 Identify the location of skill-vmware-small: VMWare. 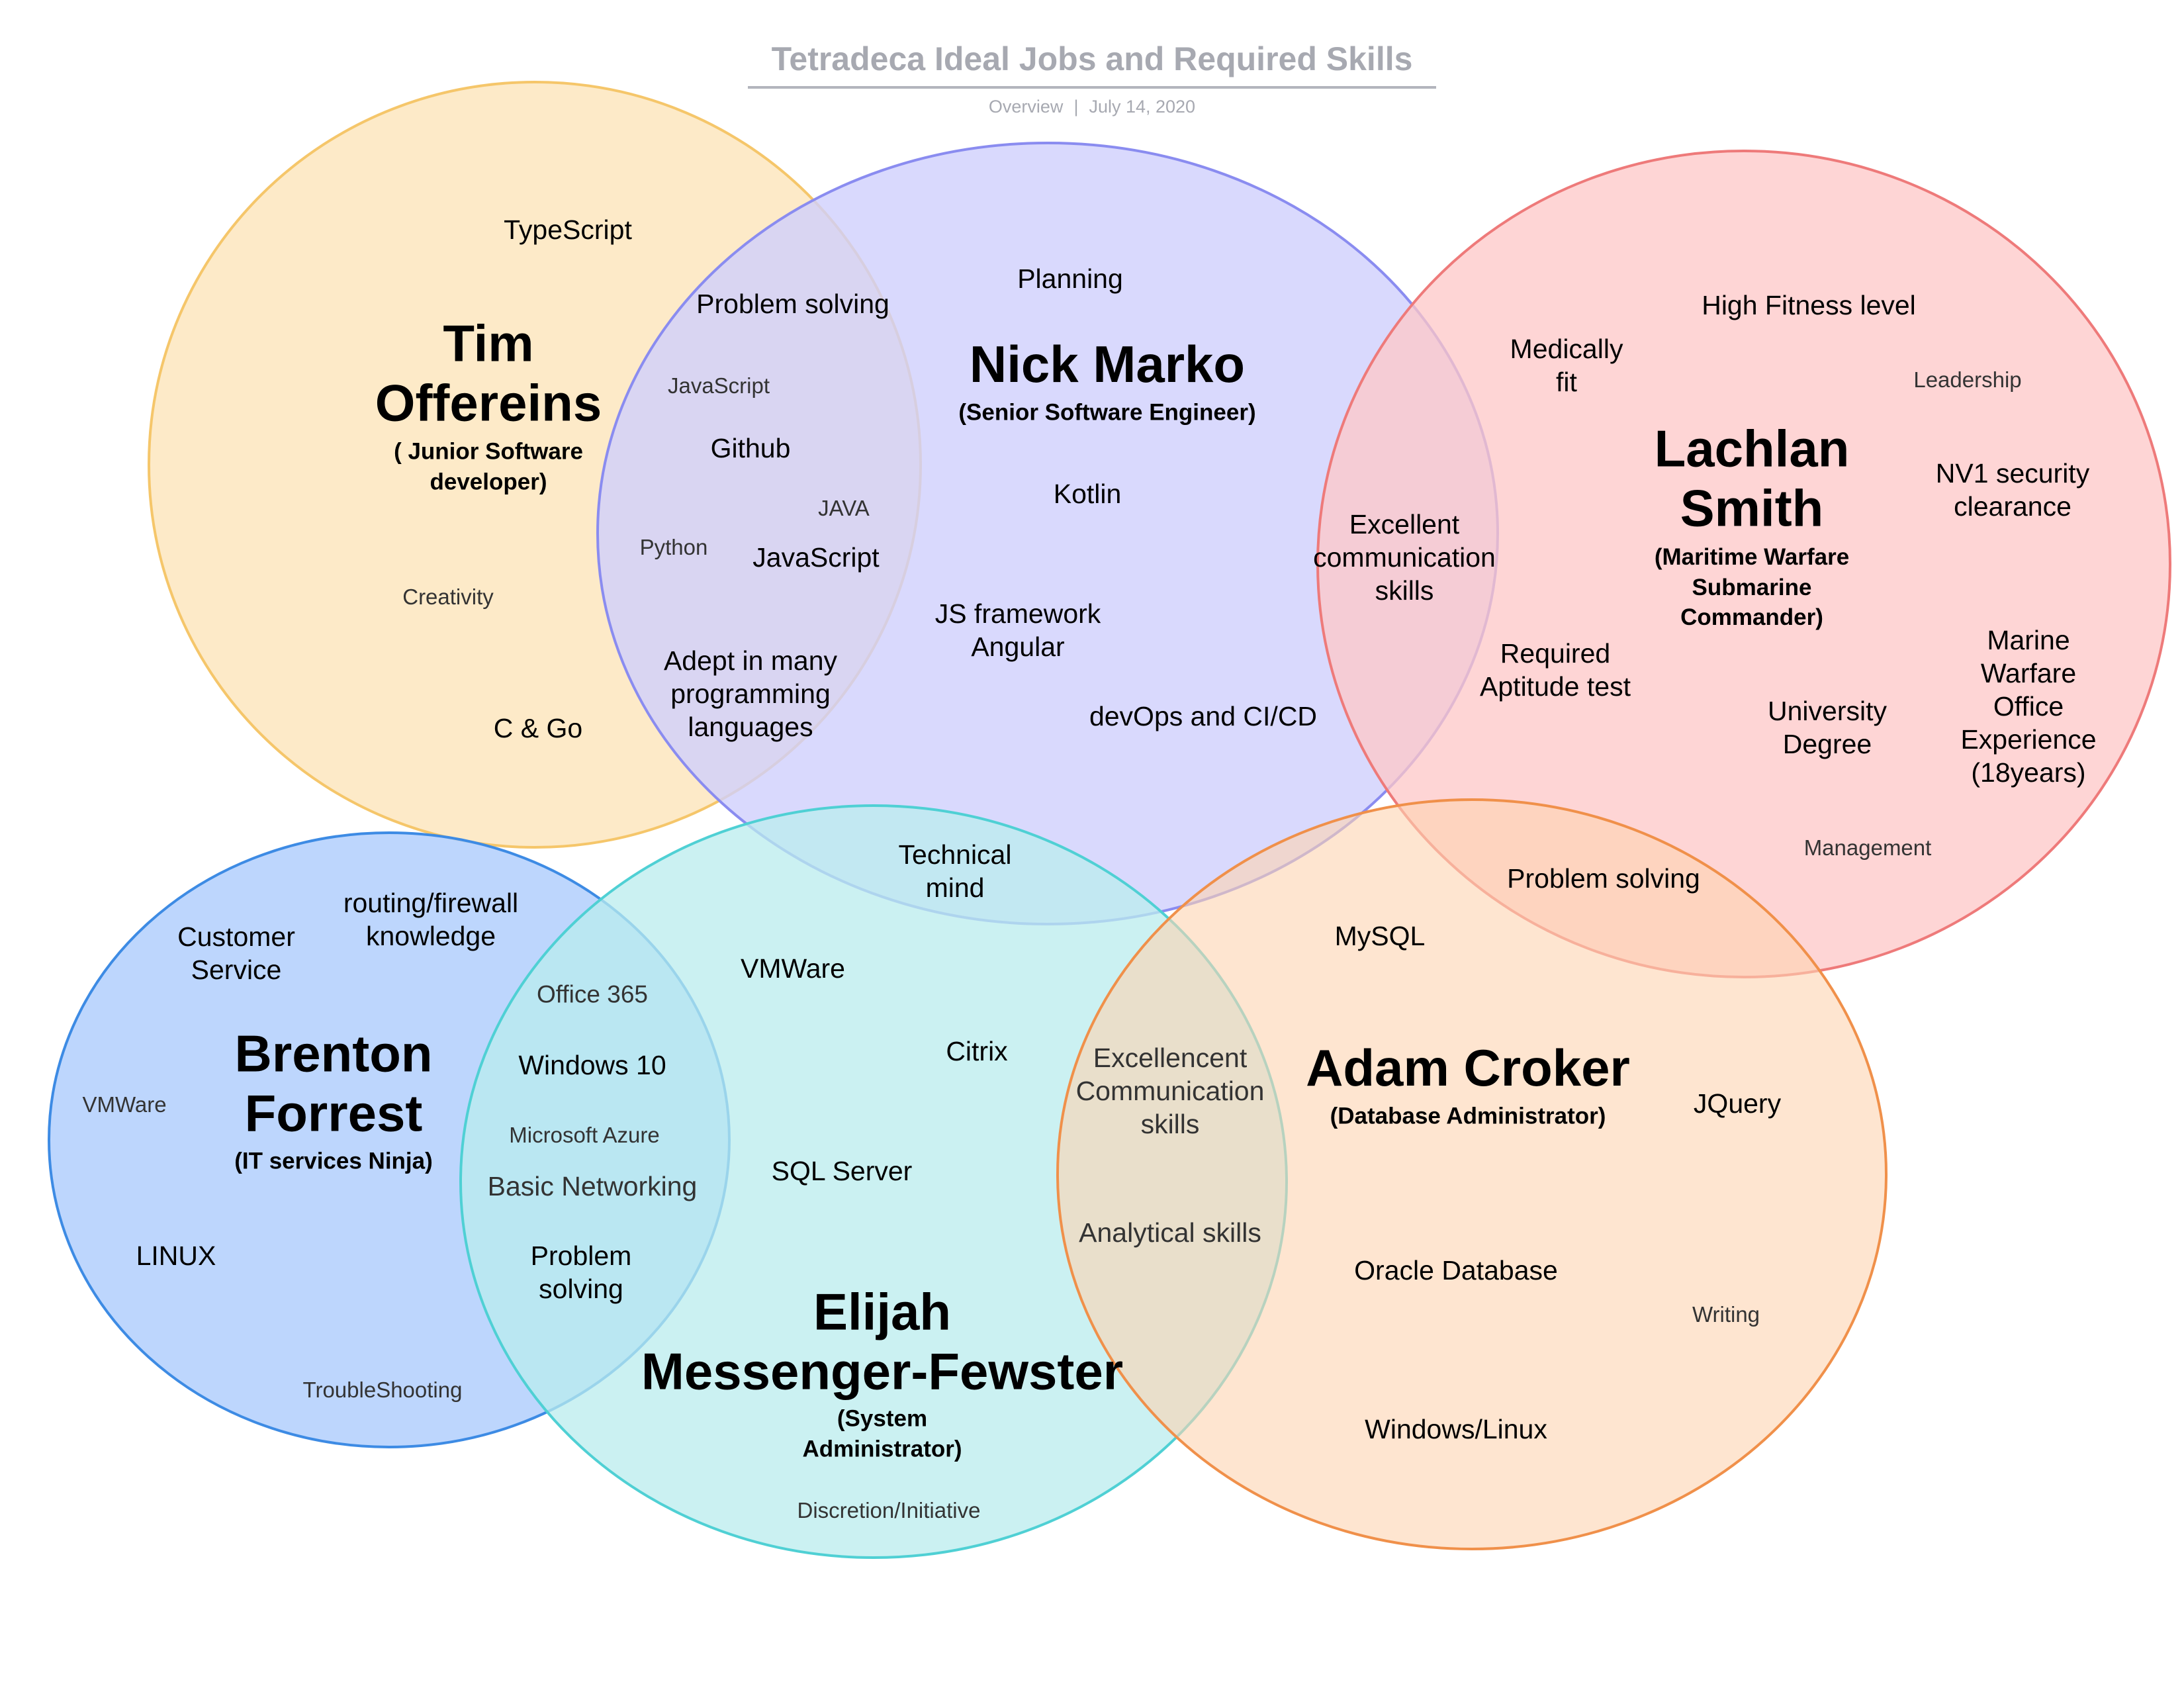
(124, 1104).